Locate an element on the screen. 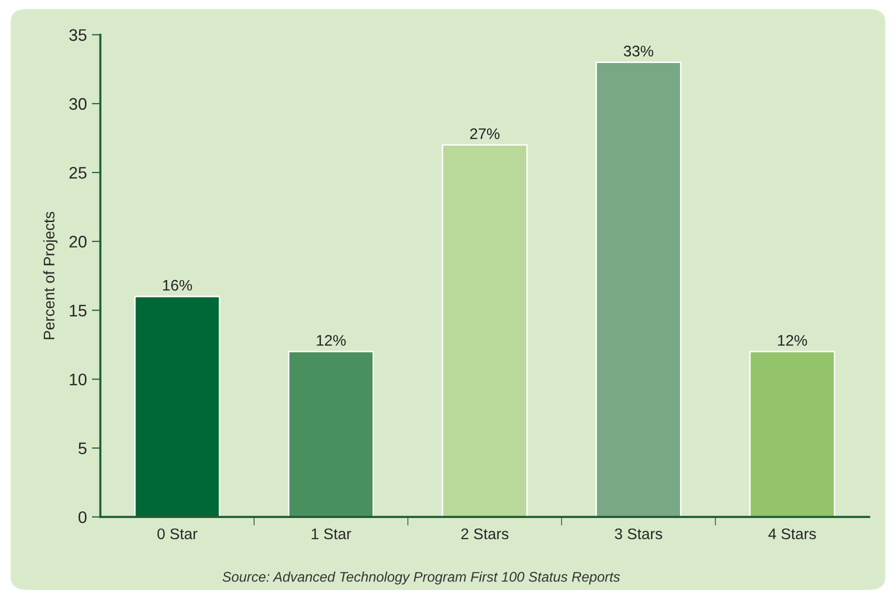  source-note: Source: Advanced Technology Program First 100 Status Reports is located at coordinates (421, 578).